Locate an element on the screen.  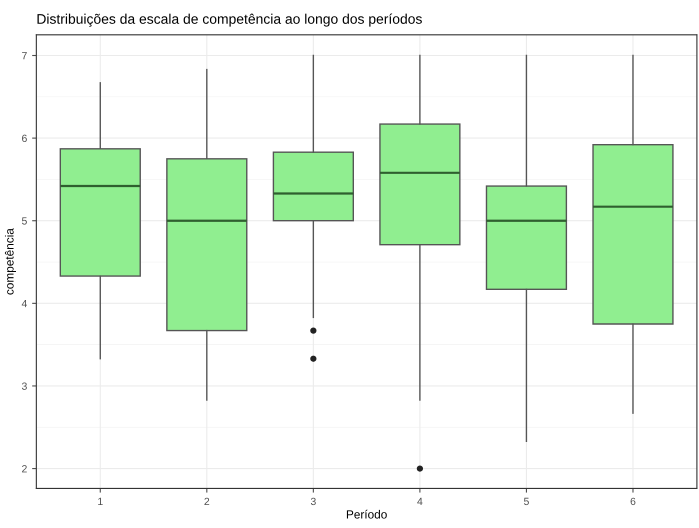
y-tick-label: 7 is located at coordinates (24, 56).